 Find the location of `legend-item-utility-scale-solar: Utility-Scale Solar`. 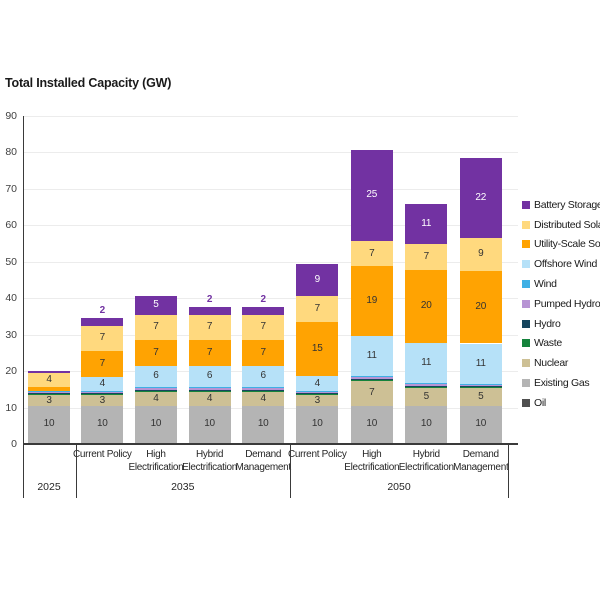

legend-item-utility-scale-solar: Utility-Scale Solar is located at coordinates (561, 245).